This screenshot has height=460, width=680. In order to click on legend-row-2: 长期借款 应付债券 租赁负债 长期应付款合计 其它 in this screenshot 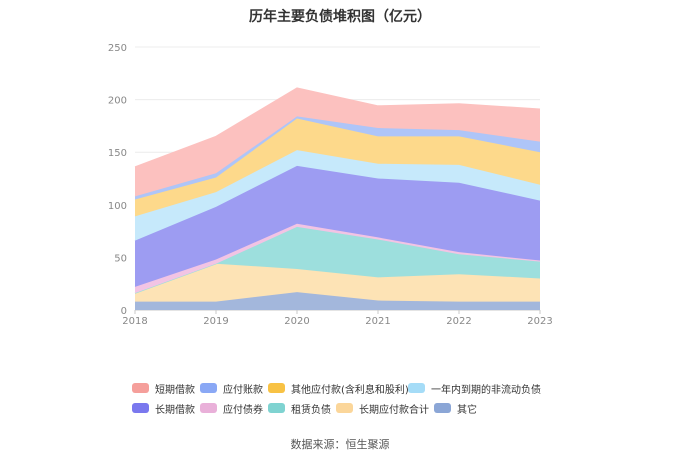, I will do `click(352, 408)`.